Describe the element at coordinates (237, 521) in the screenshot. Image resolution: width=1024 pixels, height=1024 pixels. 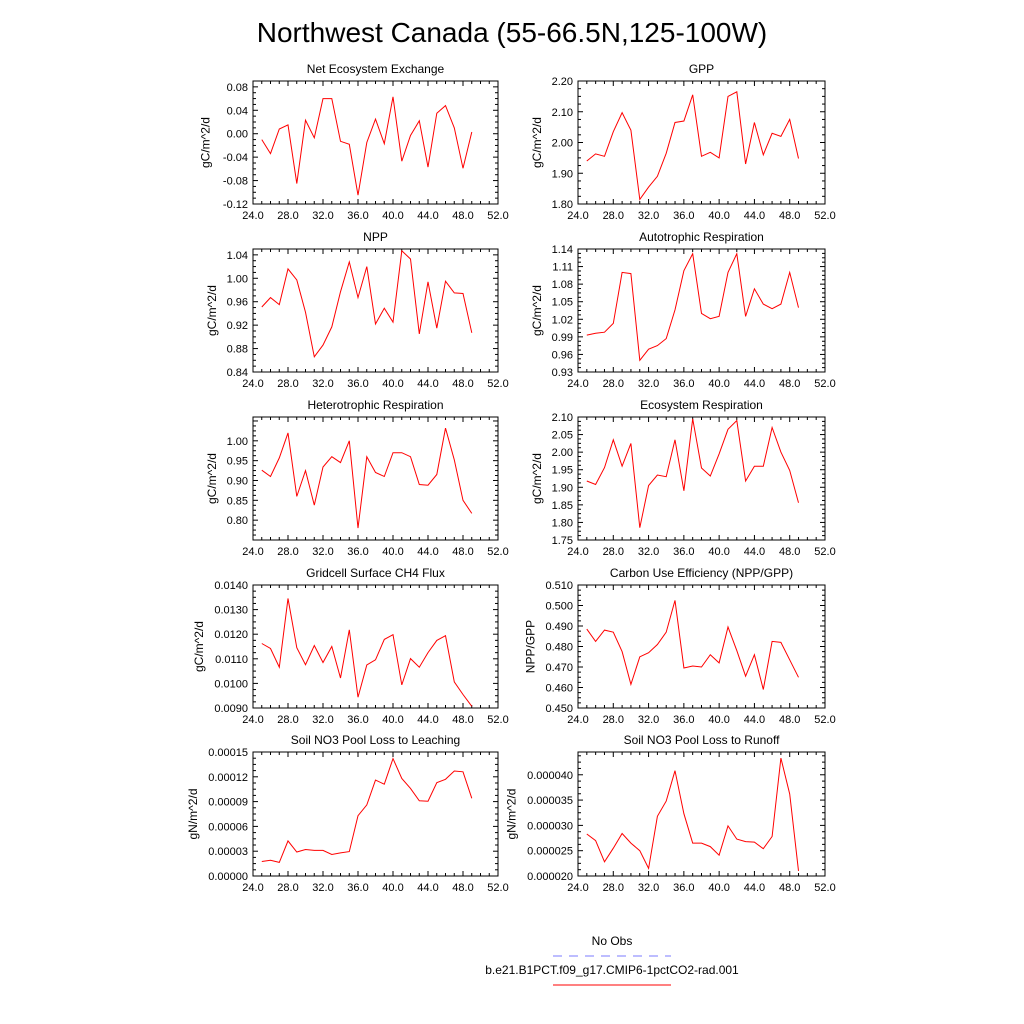
I see `y-tick-label: 0.80` at that location.